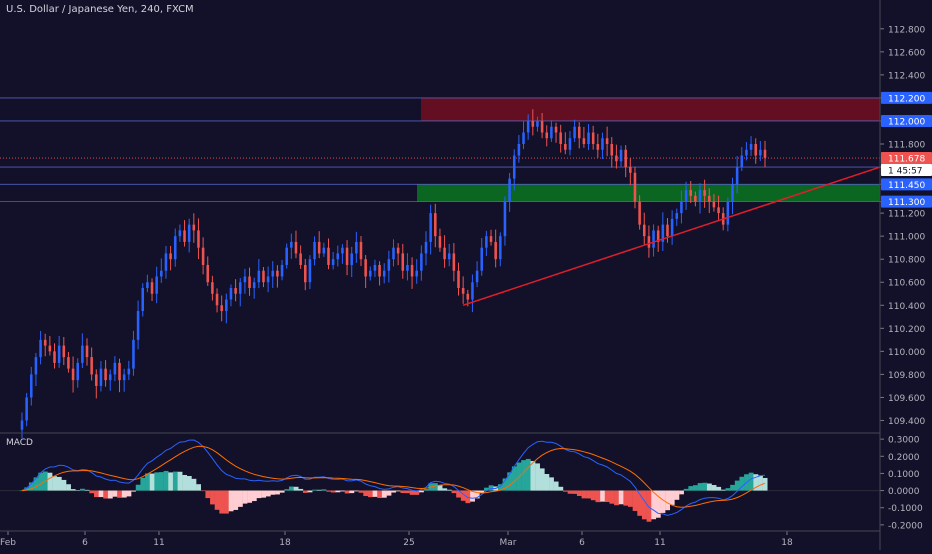  What do you see at coordinates (158, 543) in the screenshot?
I see `time-tick-label: 11` at bounding box center [158, 543].